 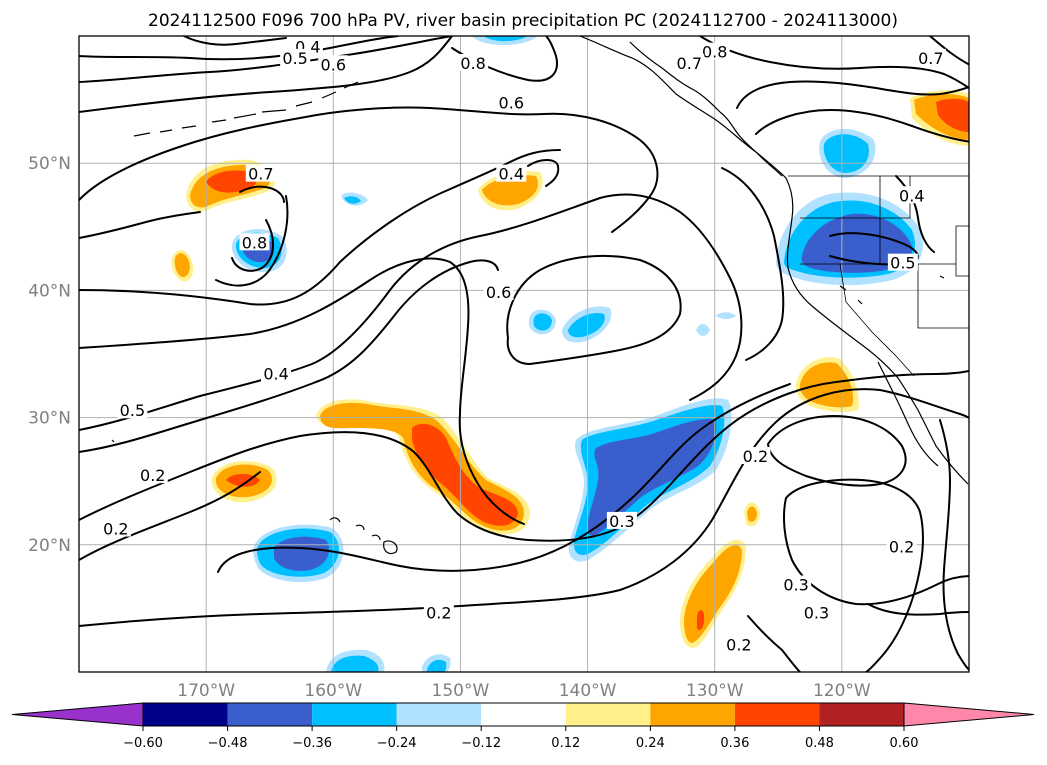 What do you see at coordinates (461, 691) in the screenshot?
I see `lon-tick-label: 150°W` at bounding box center [461, 691].